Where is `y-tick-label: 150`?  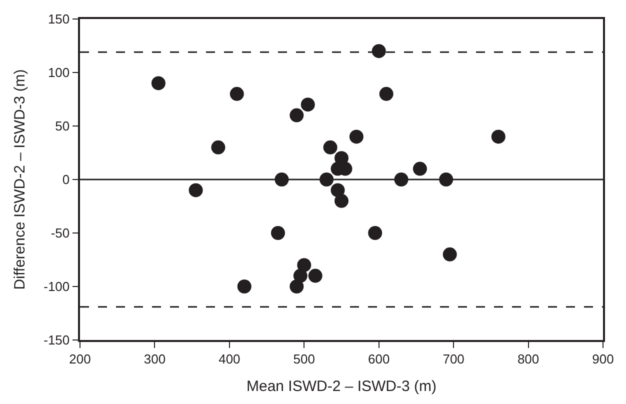
y-tick-label: 150 is located at coordinates (59, 19).